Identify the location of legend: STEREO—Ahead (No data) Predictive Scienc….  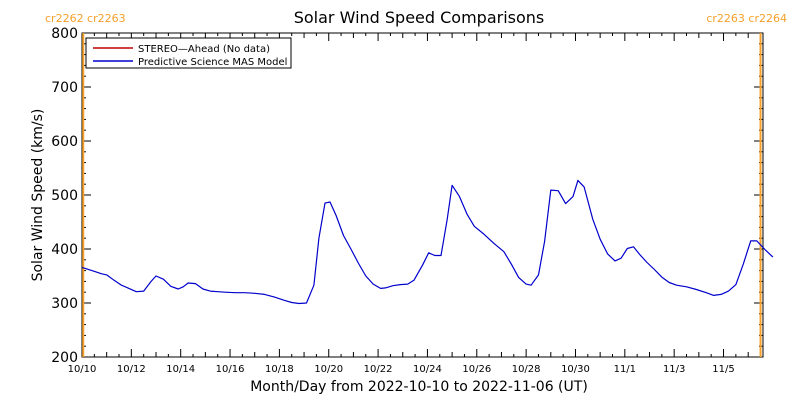
(188, 53).